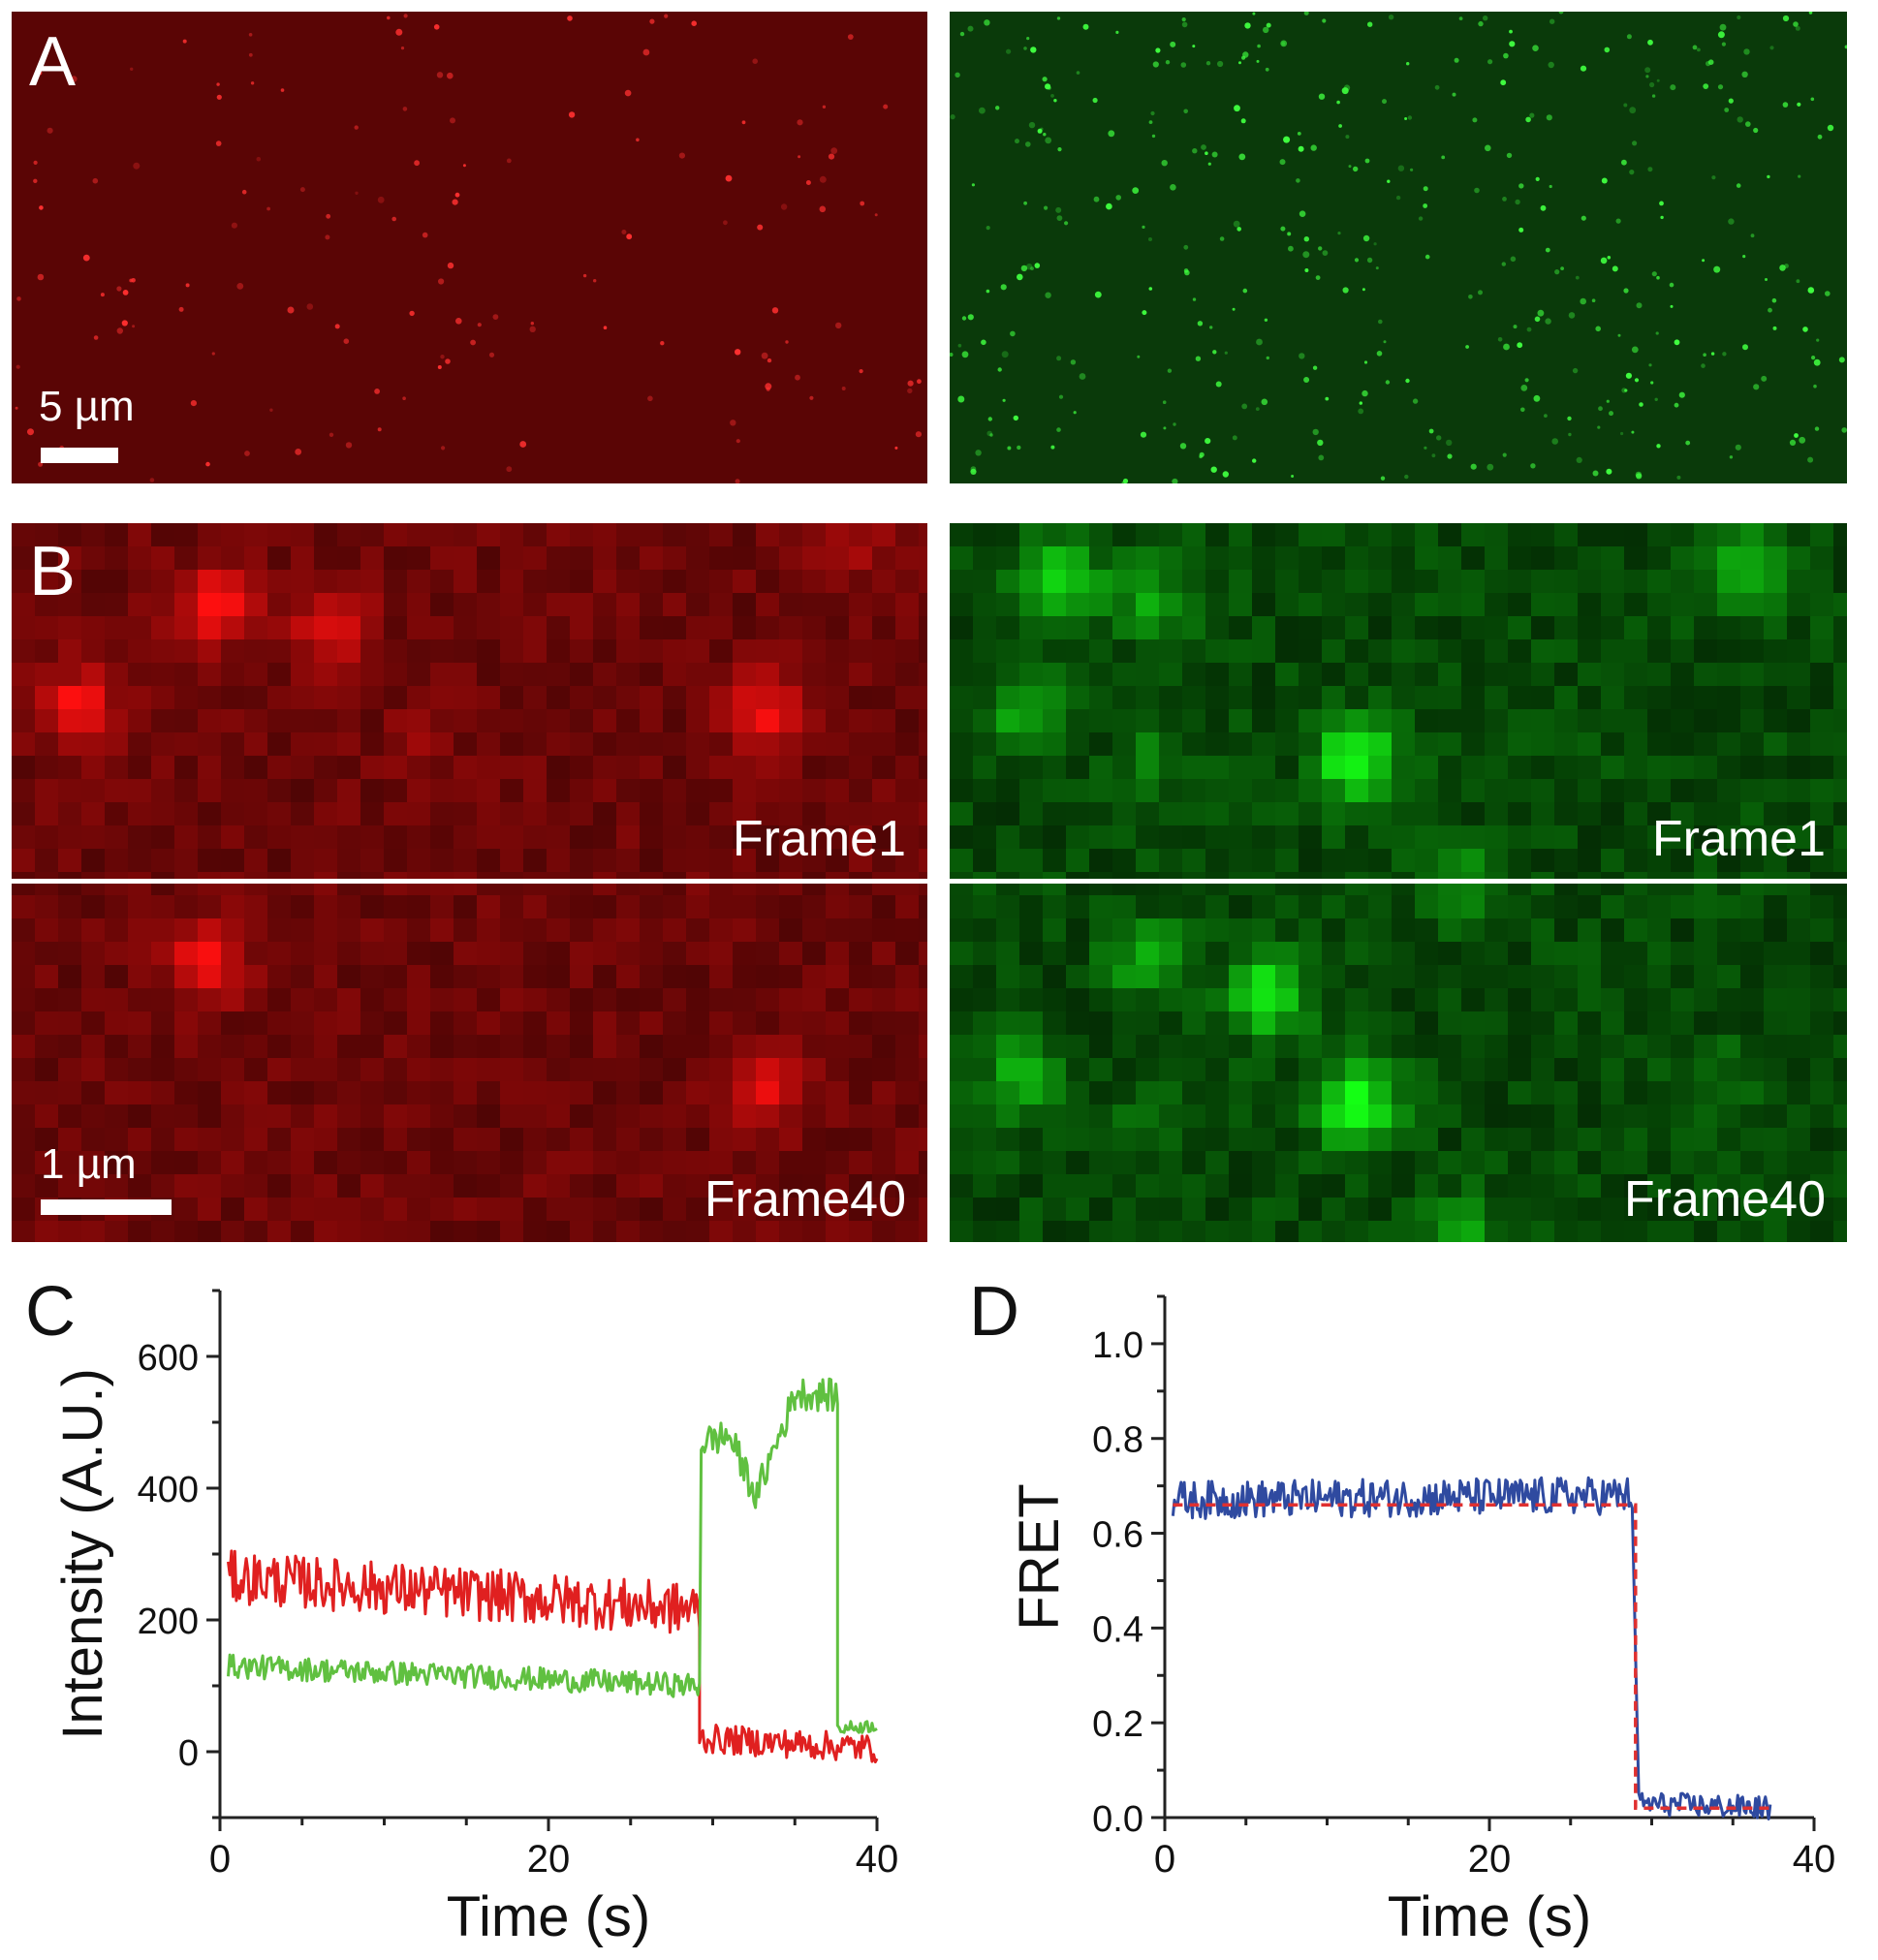 The image size is (1878, 1960). What do you see at coordinates (168, 1358) in the screenshot?
I see `y-tick-label: 600` at bounding box center [168, 1358].